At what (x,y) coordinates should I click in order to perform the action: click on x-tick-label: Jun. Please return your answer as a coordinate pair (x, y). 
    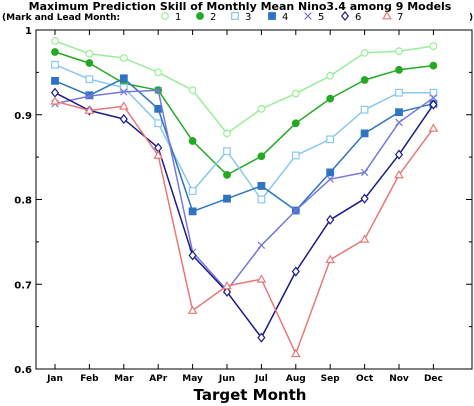
    Looking at the image, I should click on (226, 379).